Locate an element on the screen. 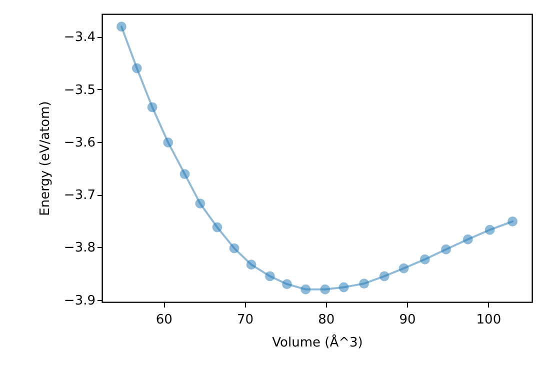 The height and width of the screenshot is (378, 546). x-tick-label: 90 is located at coordinates (407, 320).